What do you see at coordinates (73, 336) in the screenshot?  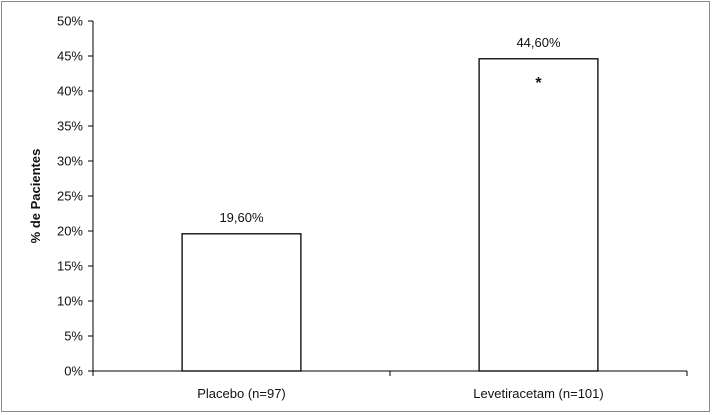 I see `y-tick-label: 5%` at bounding box center [73, 336].